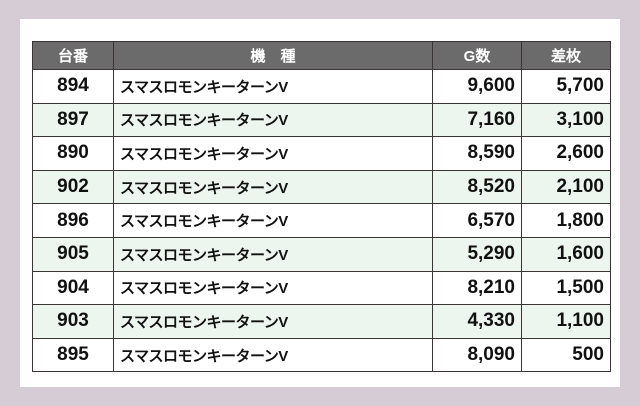 The height and width of the screenshot is (406, 640). What do you see at coordinates (73, 120) in the screenshot?
I see `machine-number-cell: 897` at bounding box center [73, 120].